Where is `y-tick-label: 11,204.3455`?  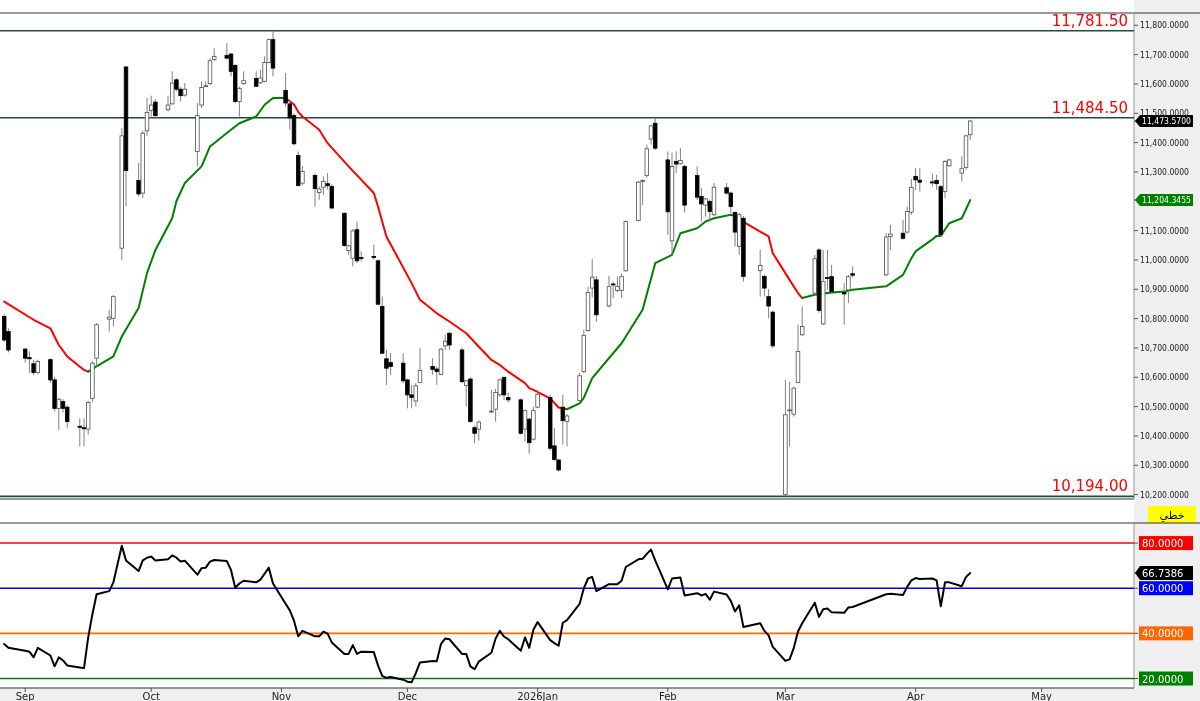 y-tick-label: 11,204.3455 is located at coordinates (1171, 200).